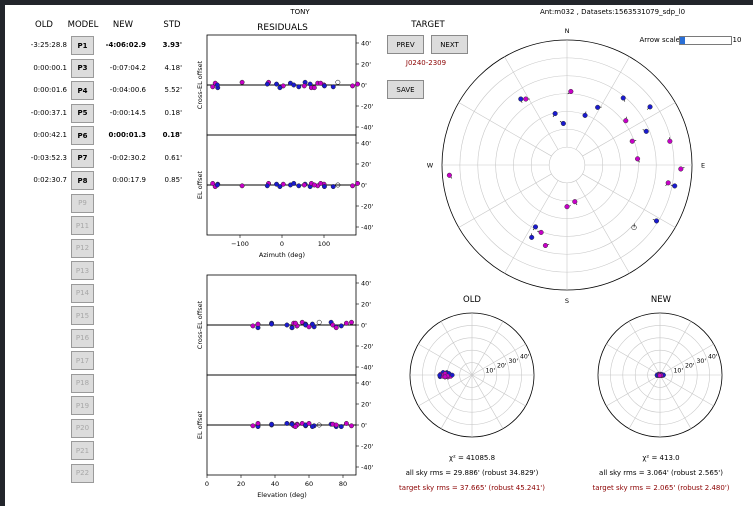 The height and width of the screenshot is (506, 753). What do you see at coordinates (82, 135) in the screenshot?
I see `model-param-button: P6` at bounding box center [82, 135].